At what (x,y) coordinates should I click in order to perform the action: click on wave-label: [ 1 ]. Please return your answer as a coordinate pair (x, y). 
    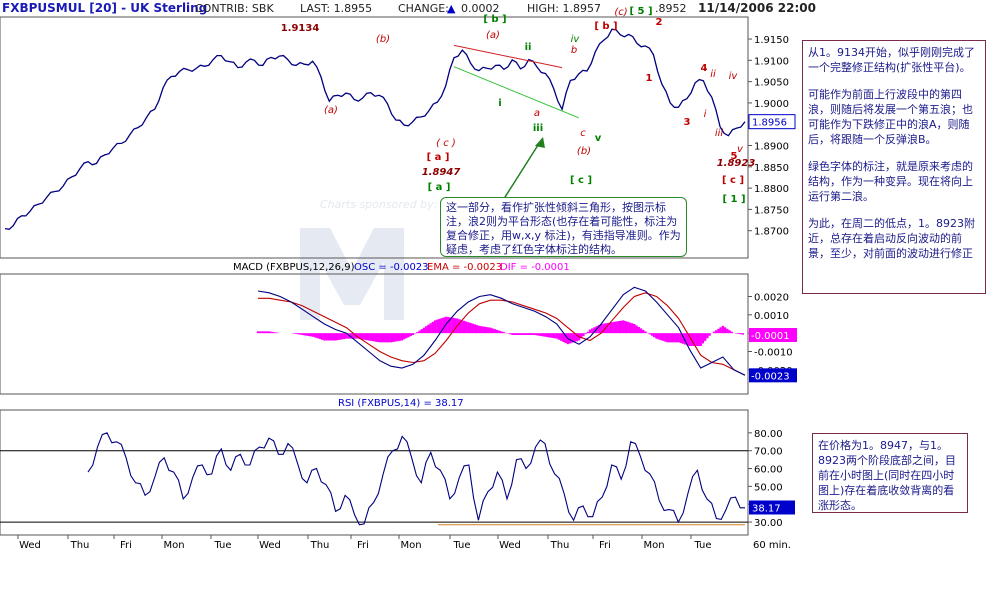
    Looking at the image, I should click on (733, 199).